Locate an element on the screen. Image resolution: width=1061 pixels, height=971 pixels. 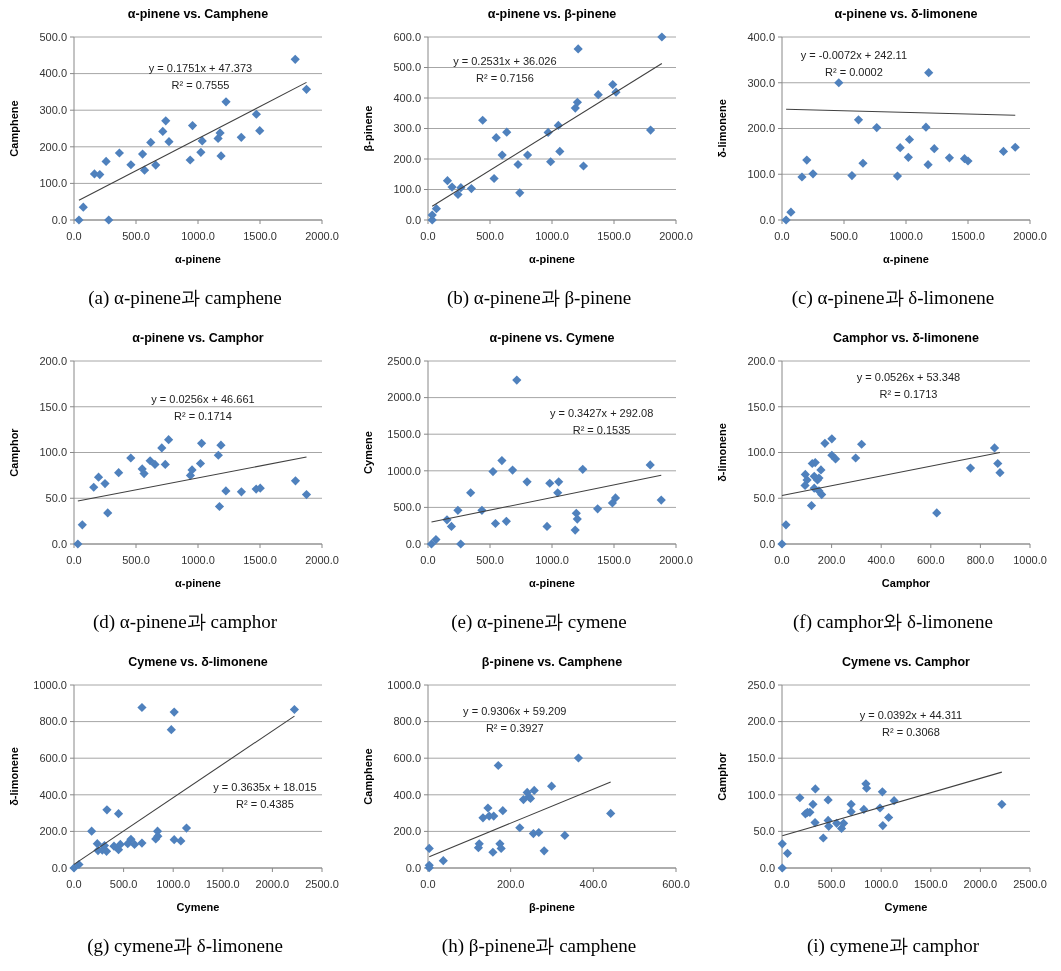
chart-title: α-pinene vs. Camphene is located at coordinates (198, 14).